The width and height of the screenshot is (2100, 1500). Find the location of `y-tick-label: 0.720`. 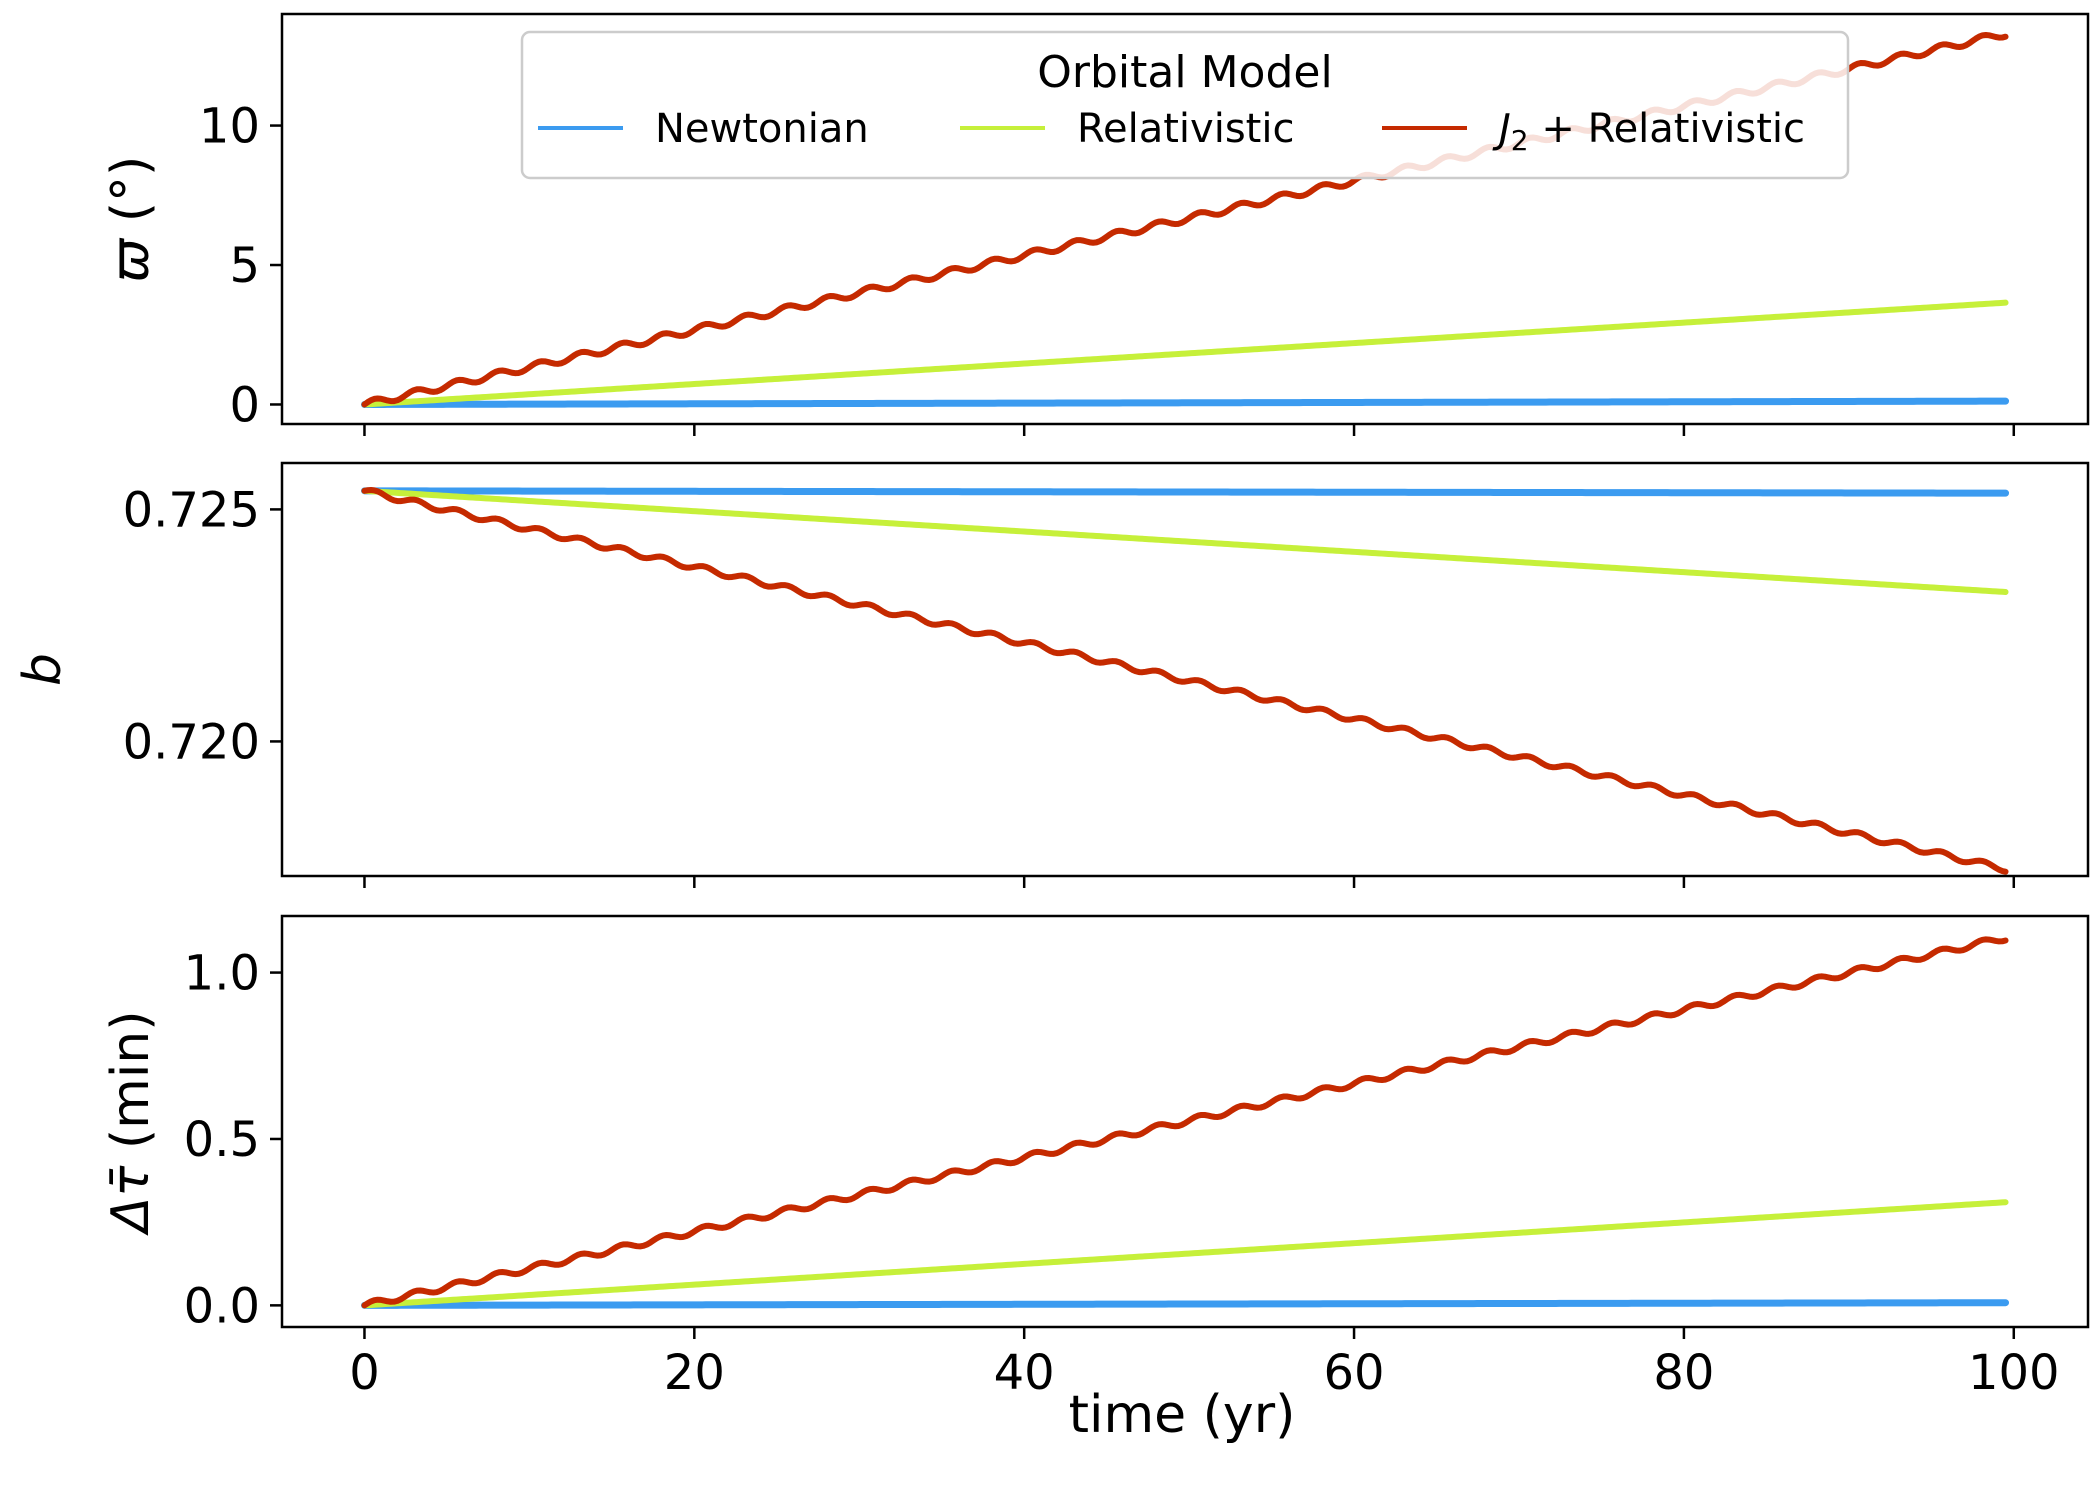

y-tick-label: 0.720 is located at coordinates (191, 742).